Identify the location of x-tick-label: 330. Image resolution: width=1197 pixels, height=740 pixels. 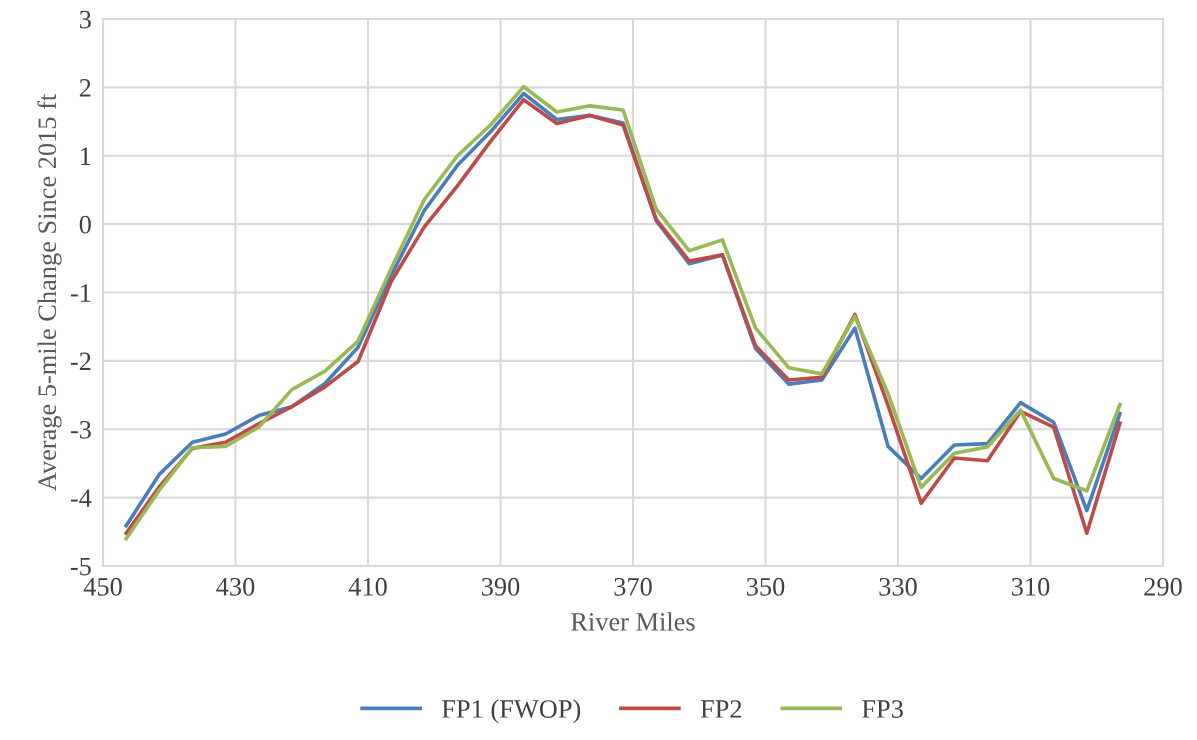
(898, 586).